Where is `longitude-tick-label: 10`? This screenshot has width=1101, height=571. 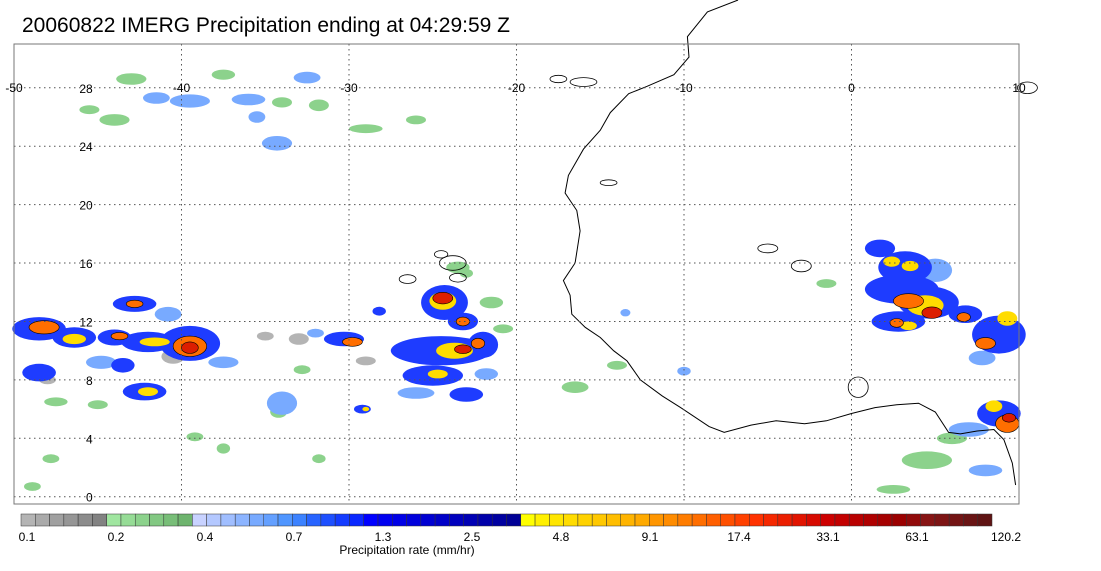 longitude-tick-label: 10 is located at coordinates (1019, 88).